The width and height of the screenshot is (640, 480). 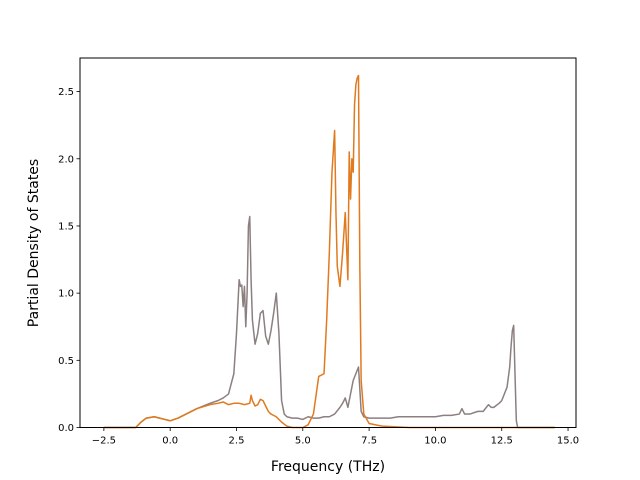 What do you see at coordinates (66, 159) in the screenshot?
I see `y-tick-label: 2.0` at bounding box center [66, 159].